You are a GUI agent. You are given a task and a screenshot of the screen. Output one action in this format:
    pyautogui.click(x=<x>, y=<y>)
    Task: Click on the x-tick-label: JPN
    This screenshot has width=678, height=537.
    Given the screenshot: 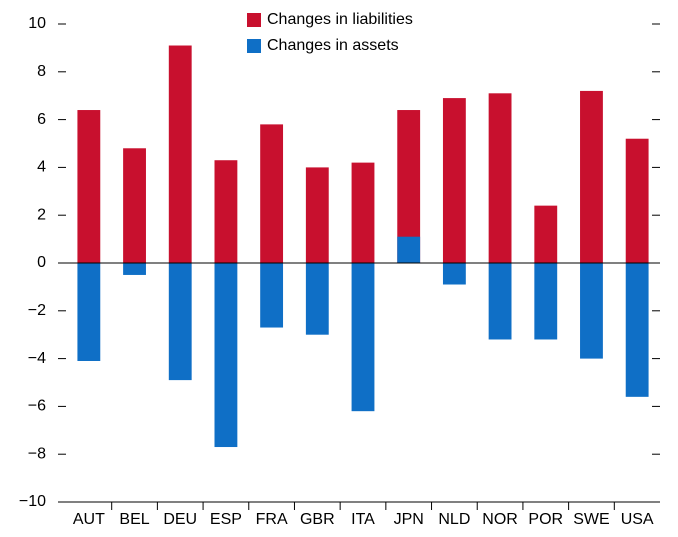 What is the action you would take?
    pyautogui.click(x=409, y=519)
    